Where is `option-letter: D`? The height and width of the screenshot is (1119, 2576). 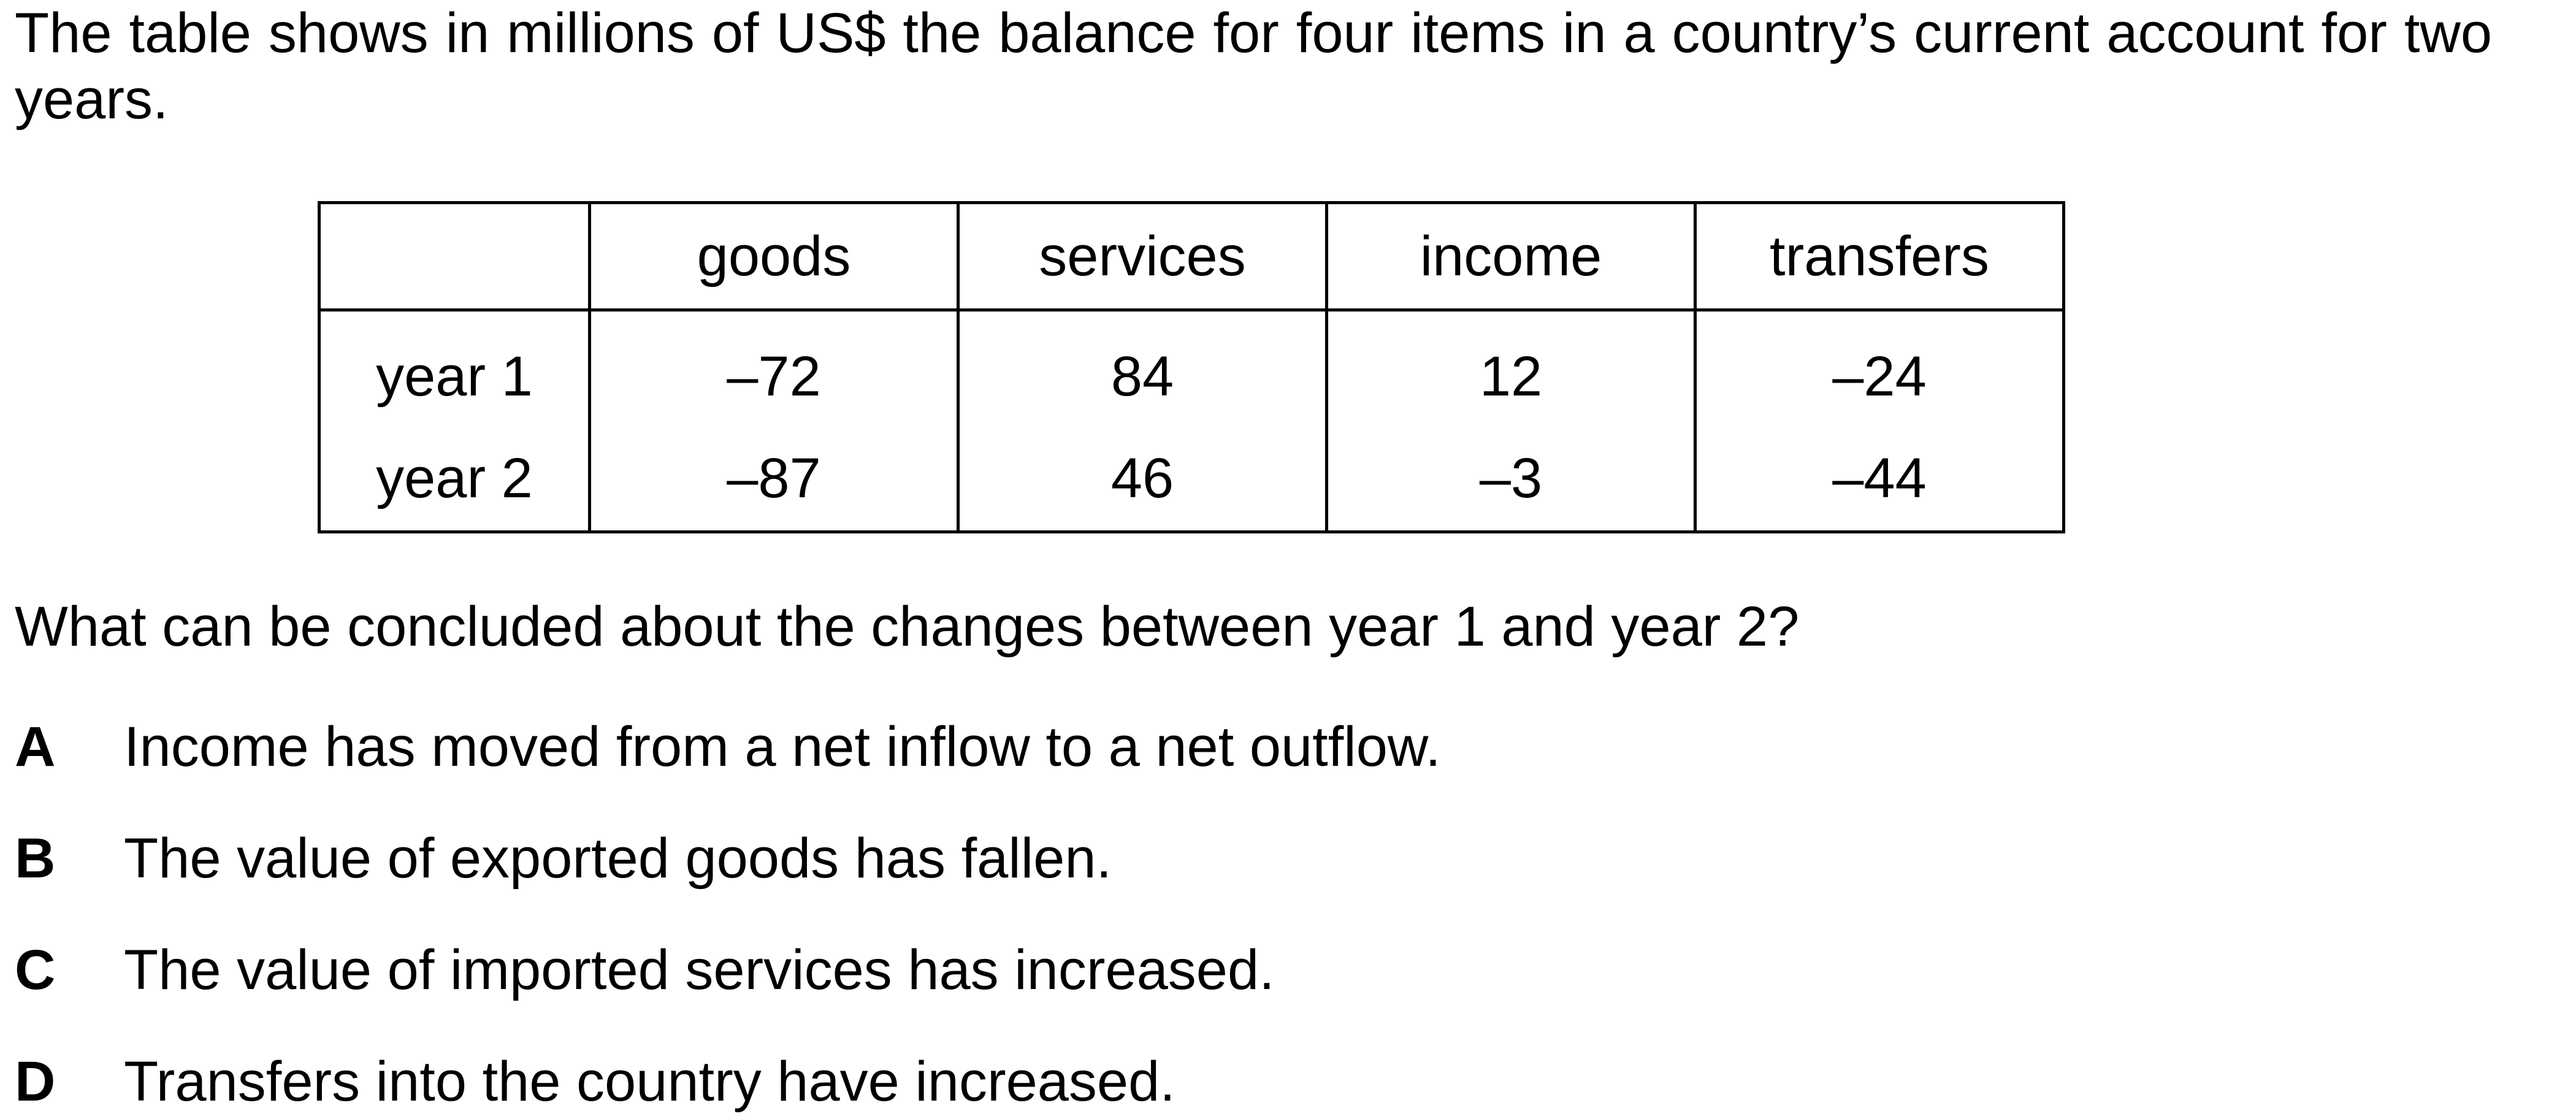 option-letter: D is located at coordinates (35, 1081).